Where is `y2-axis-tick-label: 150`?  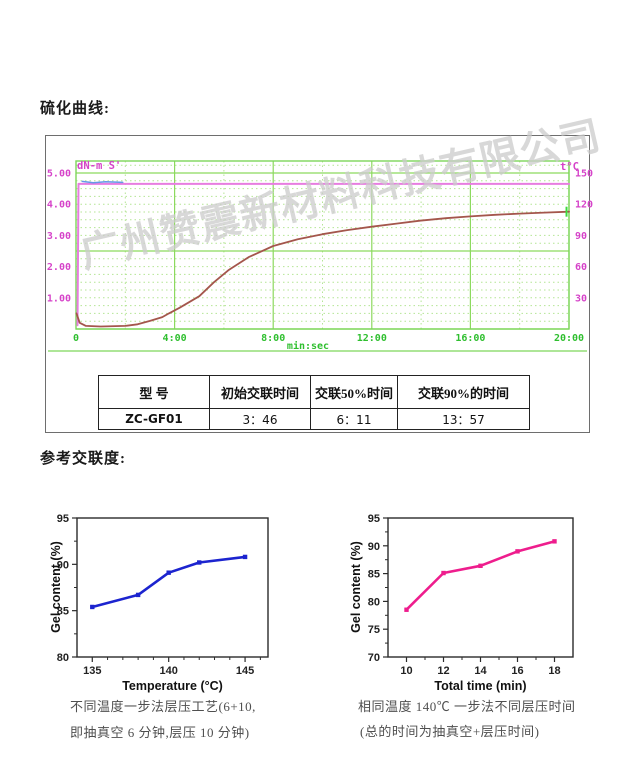 y2-axis-tick-label: 150 is located at coordinates (584, 174).